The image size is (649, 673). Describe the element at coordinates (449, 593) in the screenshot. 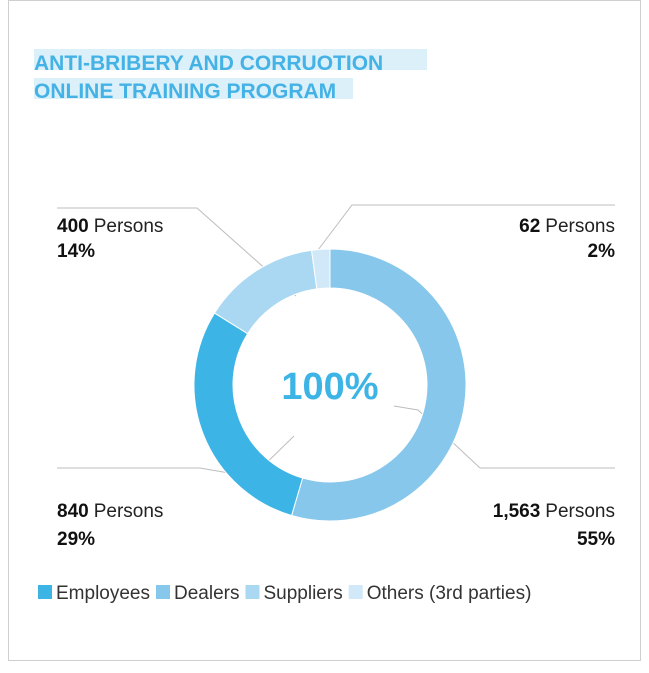

I see `legend-label: Others (3rd parties)` at that location.